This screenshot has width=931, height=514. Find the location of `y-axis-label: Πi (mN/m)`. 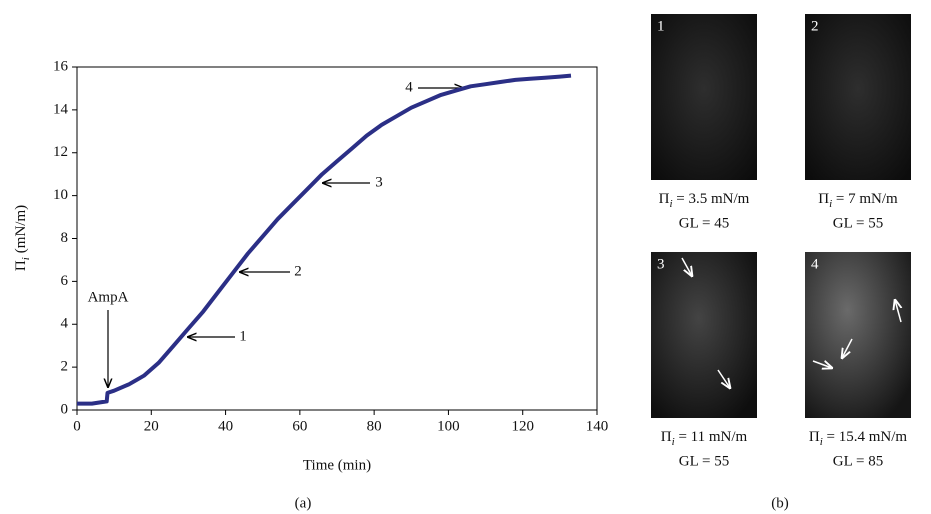

y-axis-label: Πi (mN/m) is located at coordinates (22, 238).